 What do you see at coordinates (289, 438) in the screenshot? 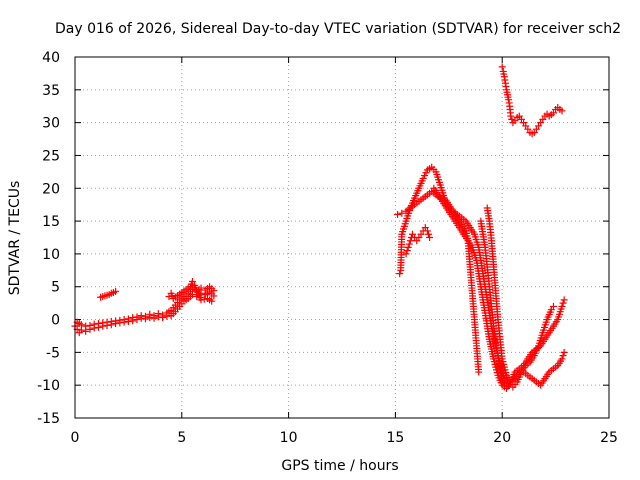
I see `x-tick-label: 10` at bounding box center [289, 438].